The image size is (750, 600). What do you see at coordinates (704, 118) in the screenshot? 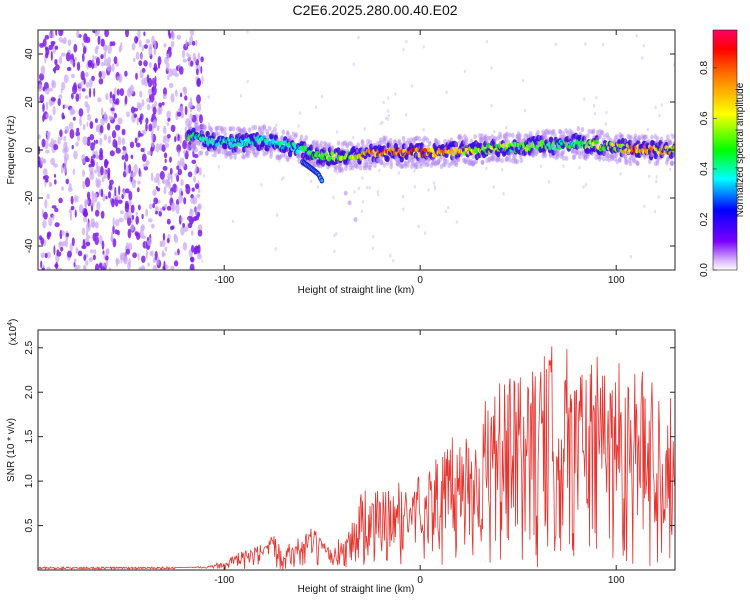
I see `colorbar-tick-label: 0.6` at bounding box center [704, 118].